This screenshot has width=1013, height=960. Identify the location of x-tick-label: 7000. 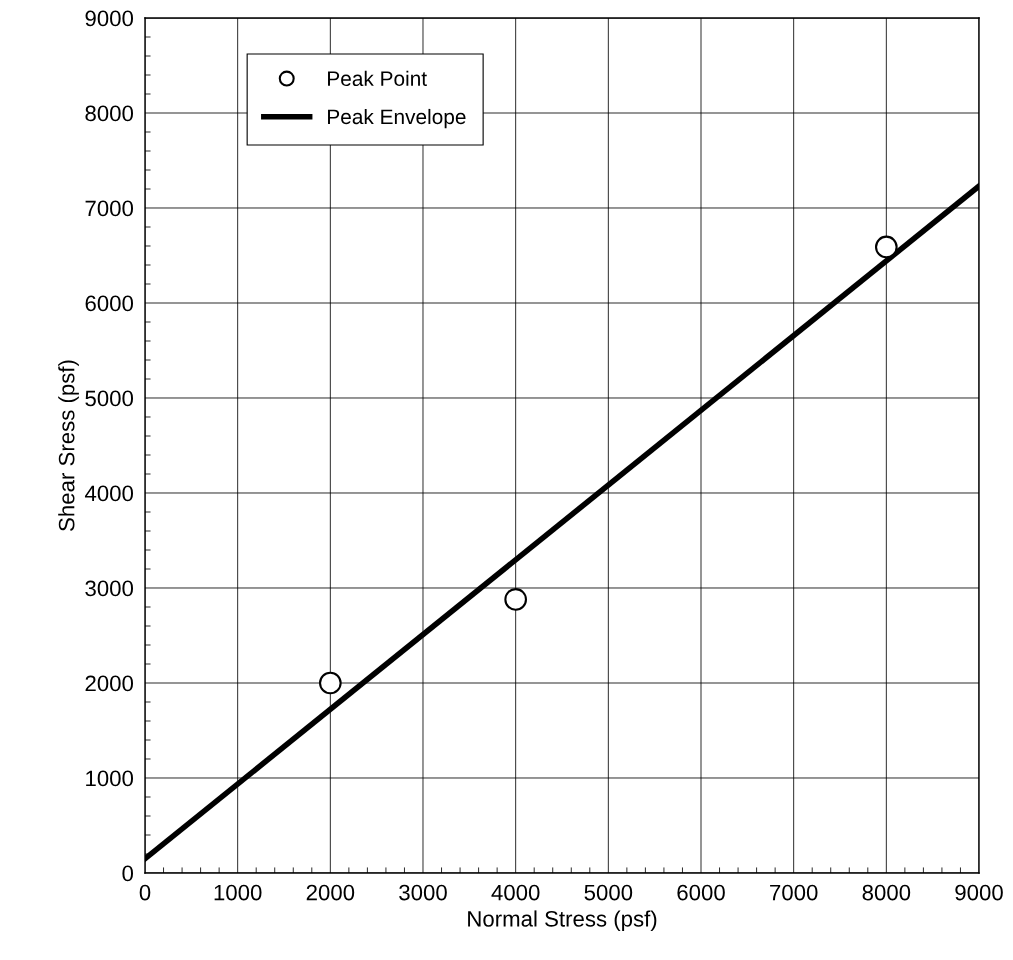
(794, 892).